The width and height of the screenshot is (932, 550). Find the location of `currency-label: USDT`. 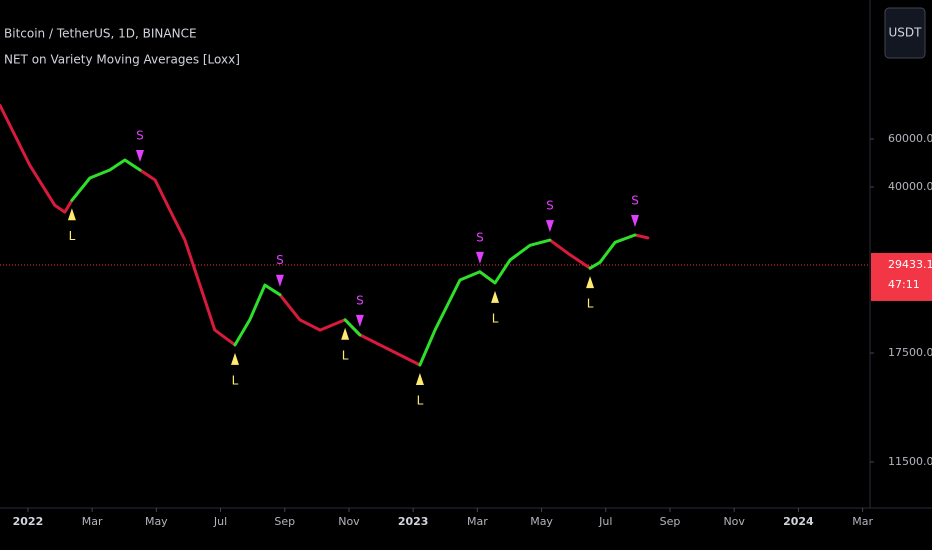

currency-label: USDT is located at coordinates (906, 33).